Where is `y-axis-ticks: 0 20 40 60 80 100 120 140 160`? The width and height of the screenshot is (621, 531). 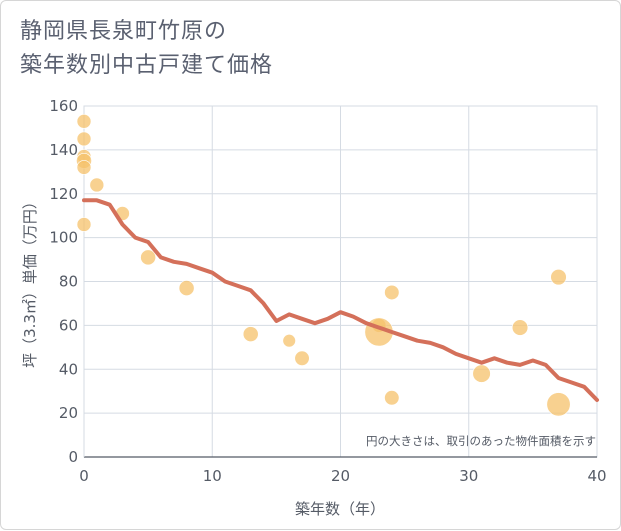
y-axis-ticks: 0 20 40 60 80 100 120 140 160 is located at coordinates (63, 281).